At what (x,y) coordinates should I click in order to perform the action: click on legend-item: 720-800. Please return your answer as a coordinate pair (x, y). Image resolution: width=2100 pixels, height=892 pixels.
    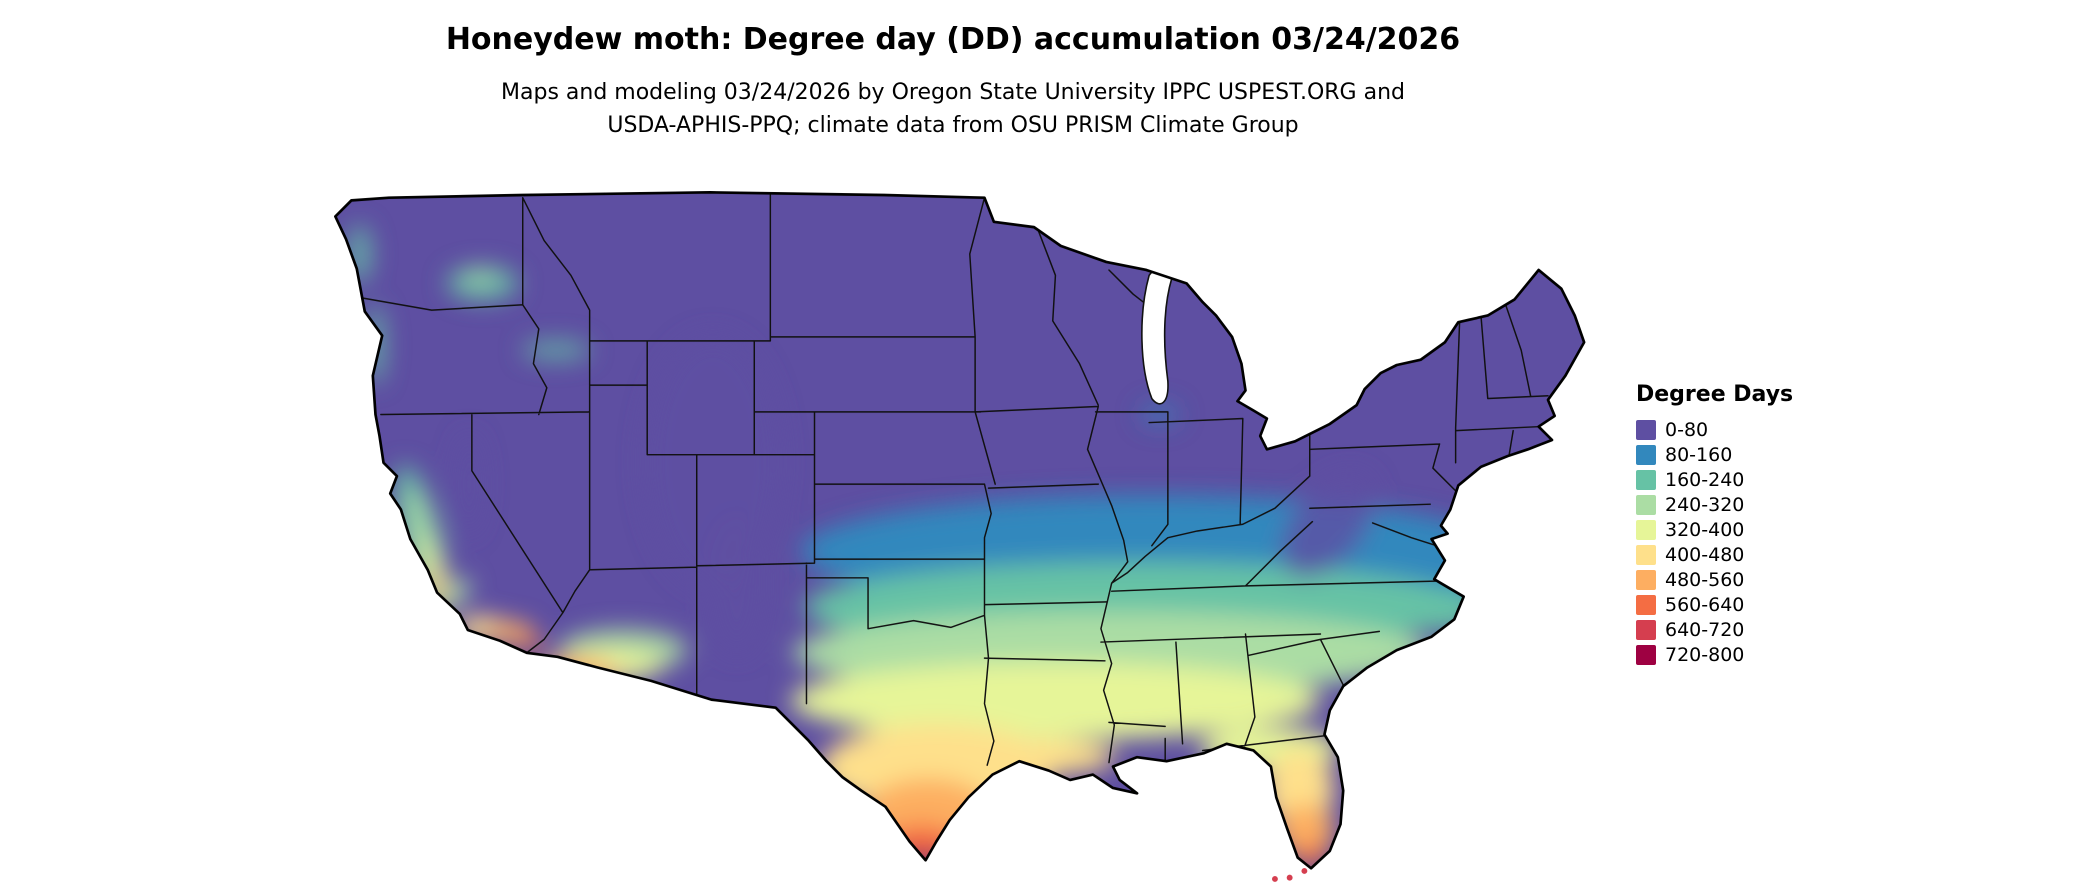
    Looking at the image, I should click on (1714, 654).